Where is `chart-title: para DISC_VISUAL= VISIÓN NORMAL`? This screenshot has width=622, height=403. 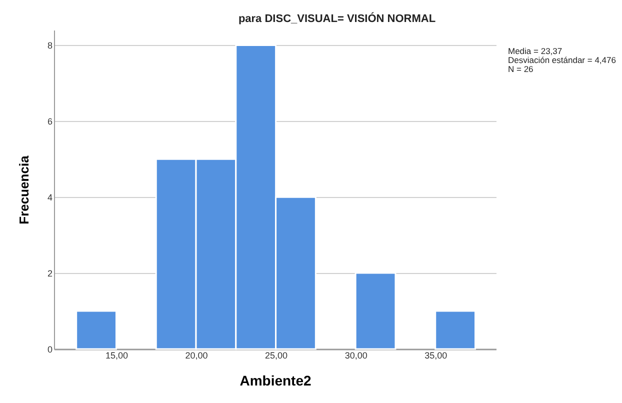
chart-title: para DISC_VISUAL= VISIÓN NORMAL is located at coordinates (337, 18).